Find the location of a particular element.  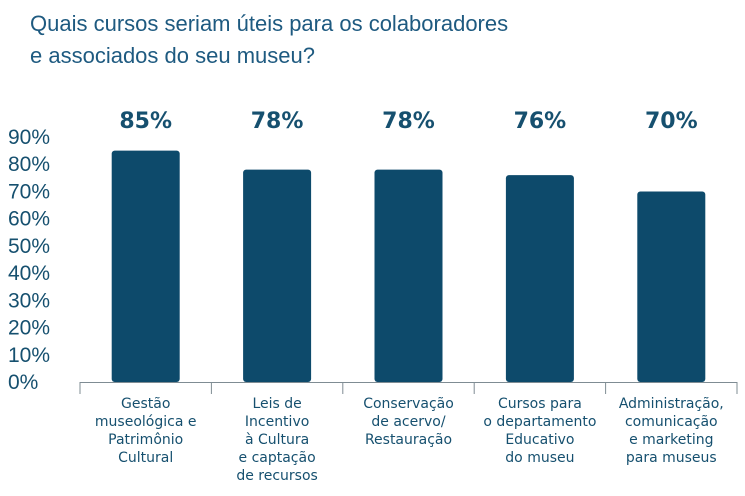

category-label-line: de recursos is located at coordinates (277, 476).